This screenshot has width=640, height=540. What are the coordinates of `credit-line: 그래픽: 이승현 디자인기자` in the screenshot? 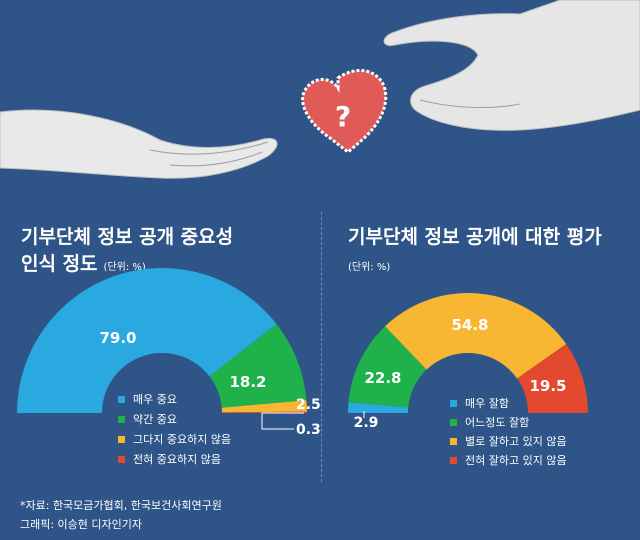 It's located at (81, 524).